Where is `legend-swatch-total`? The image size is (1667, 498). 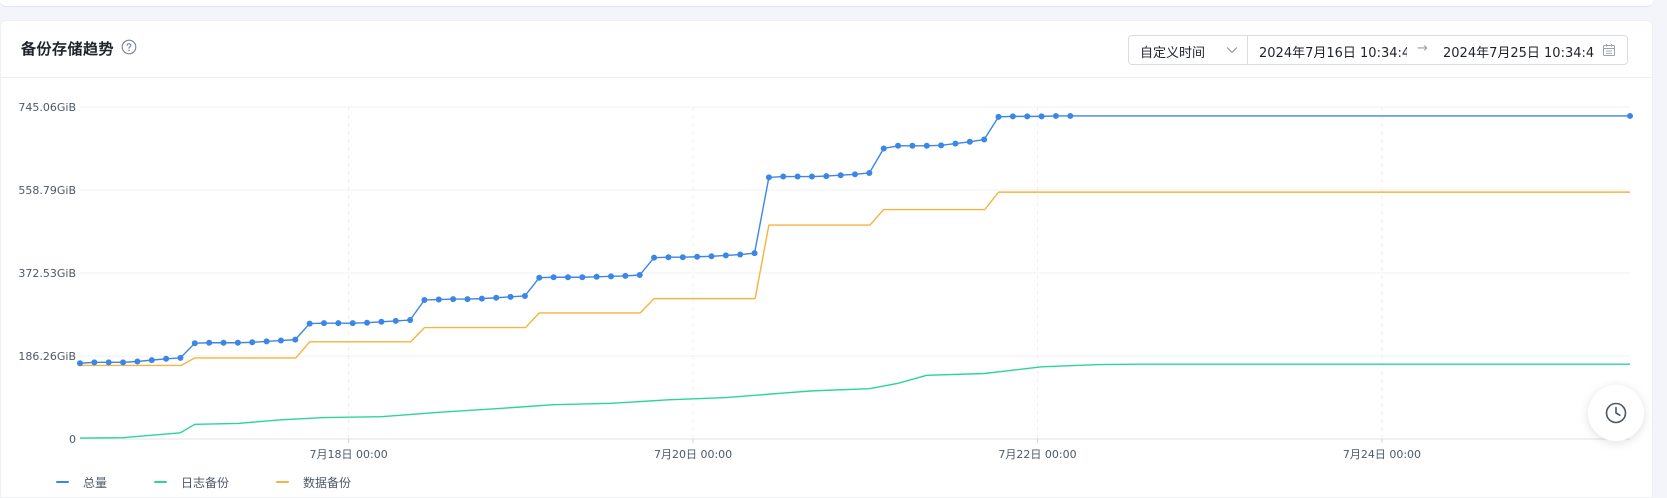
legend-swatch-total is located at coordinates (62, 482).